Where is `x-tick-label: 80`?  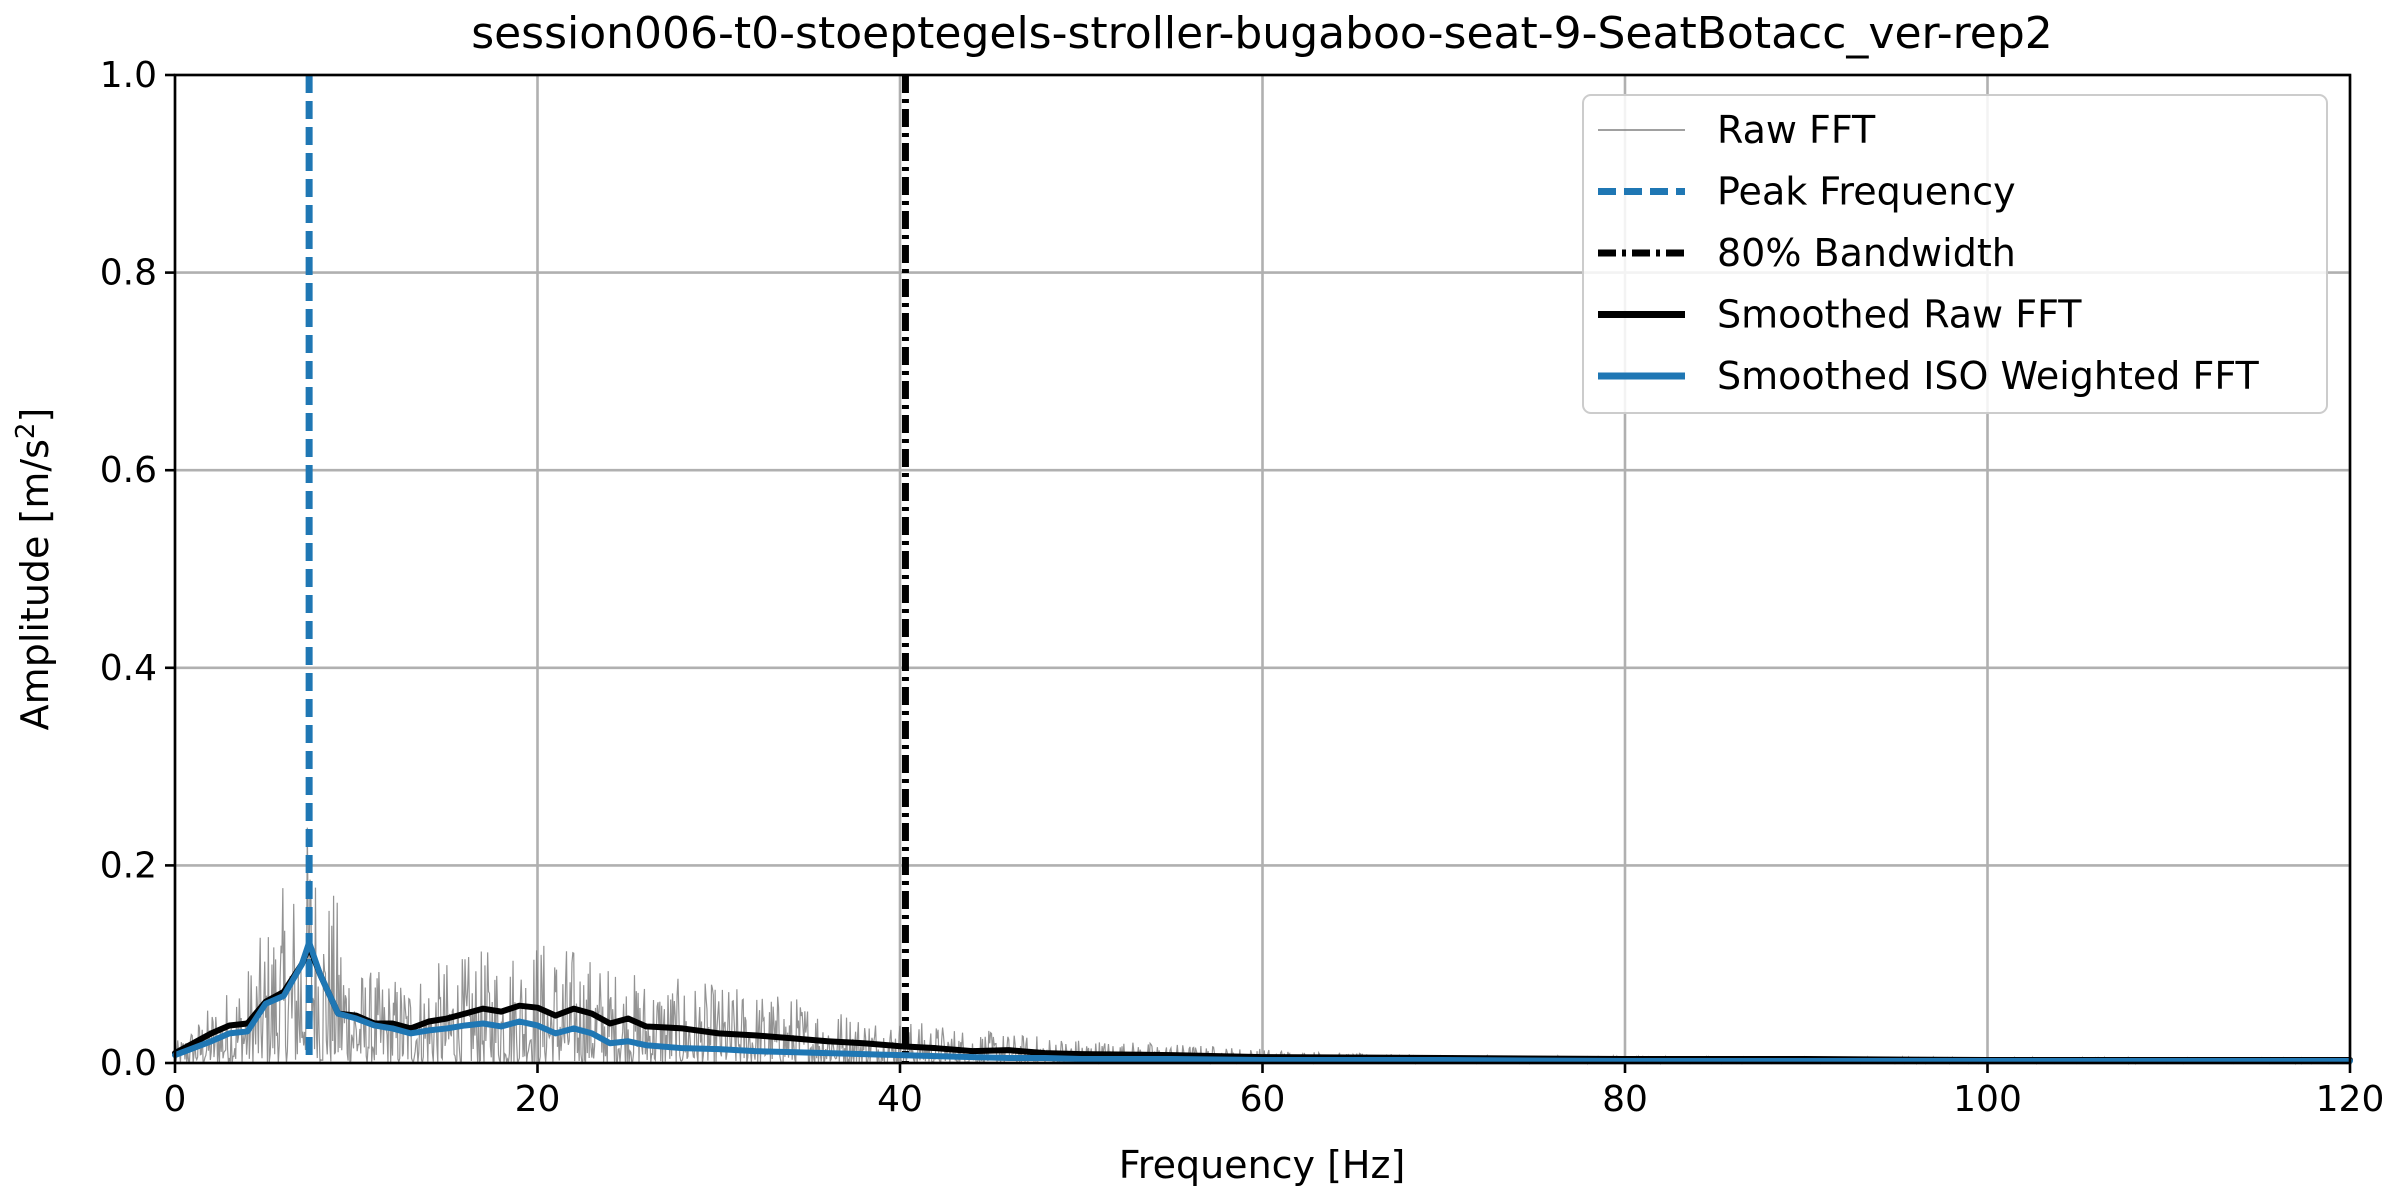 x-tick-label: 80 is located at coordinates (1625, 1099).